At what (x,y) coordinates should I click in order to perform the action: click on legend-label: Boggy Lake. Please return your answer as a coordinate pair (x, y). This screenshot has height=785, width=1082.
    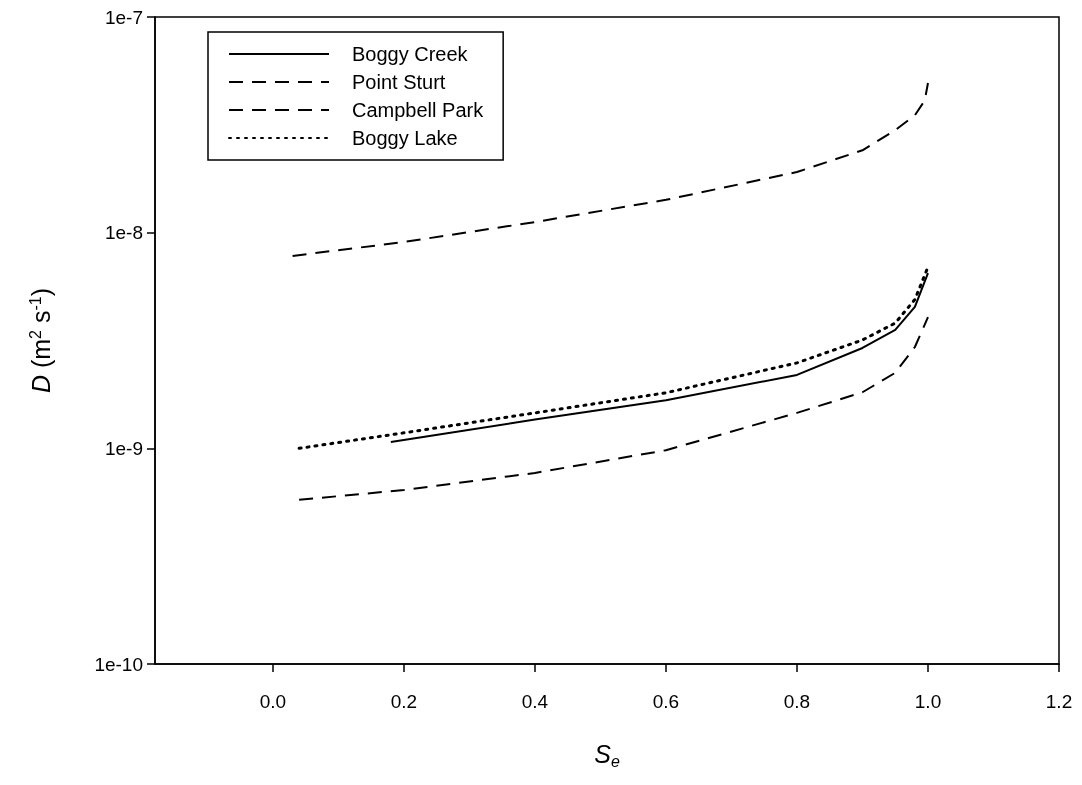
    Looking at the image, I should click on (405, 138).